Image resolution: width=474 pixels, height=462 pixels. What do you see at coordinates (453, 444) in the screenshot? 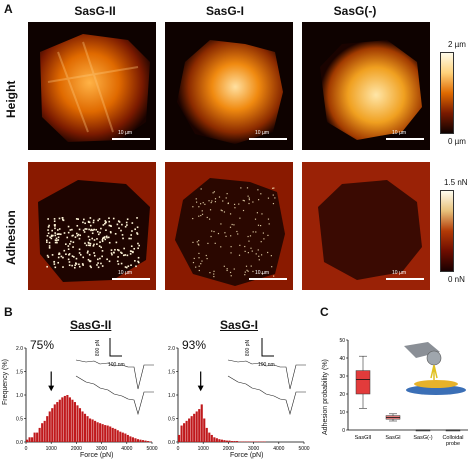
I see `category-label: probe` at bounding box center [453, 444].